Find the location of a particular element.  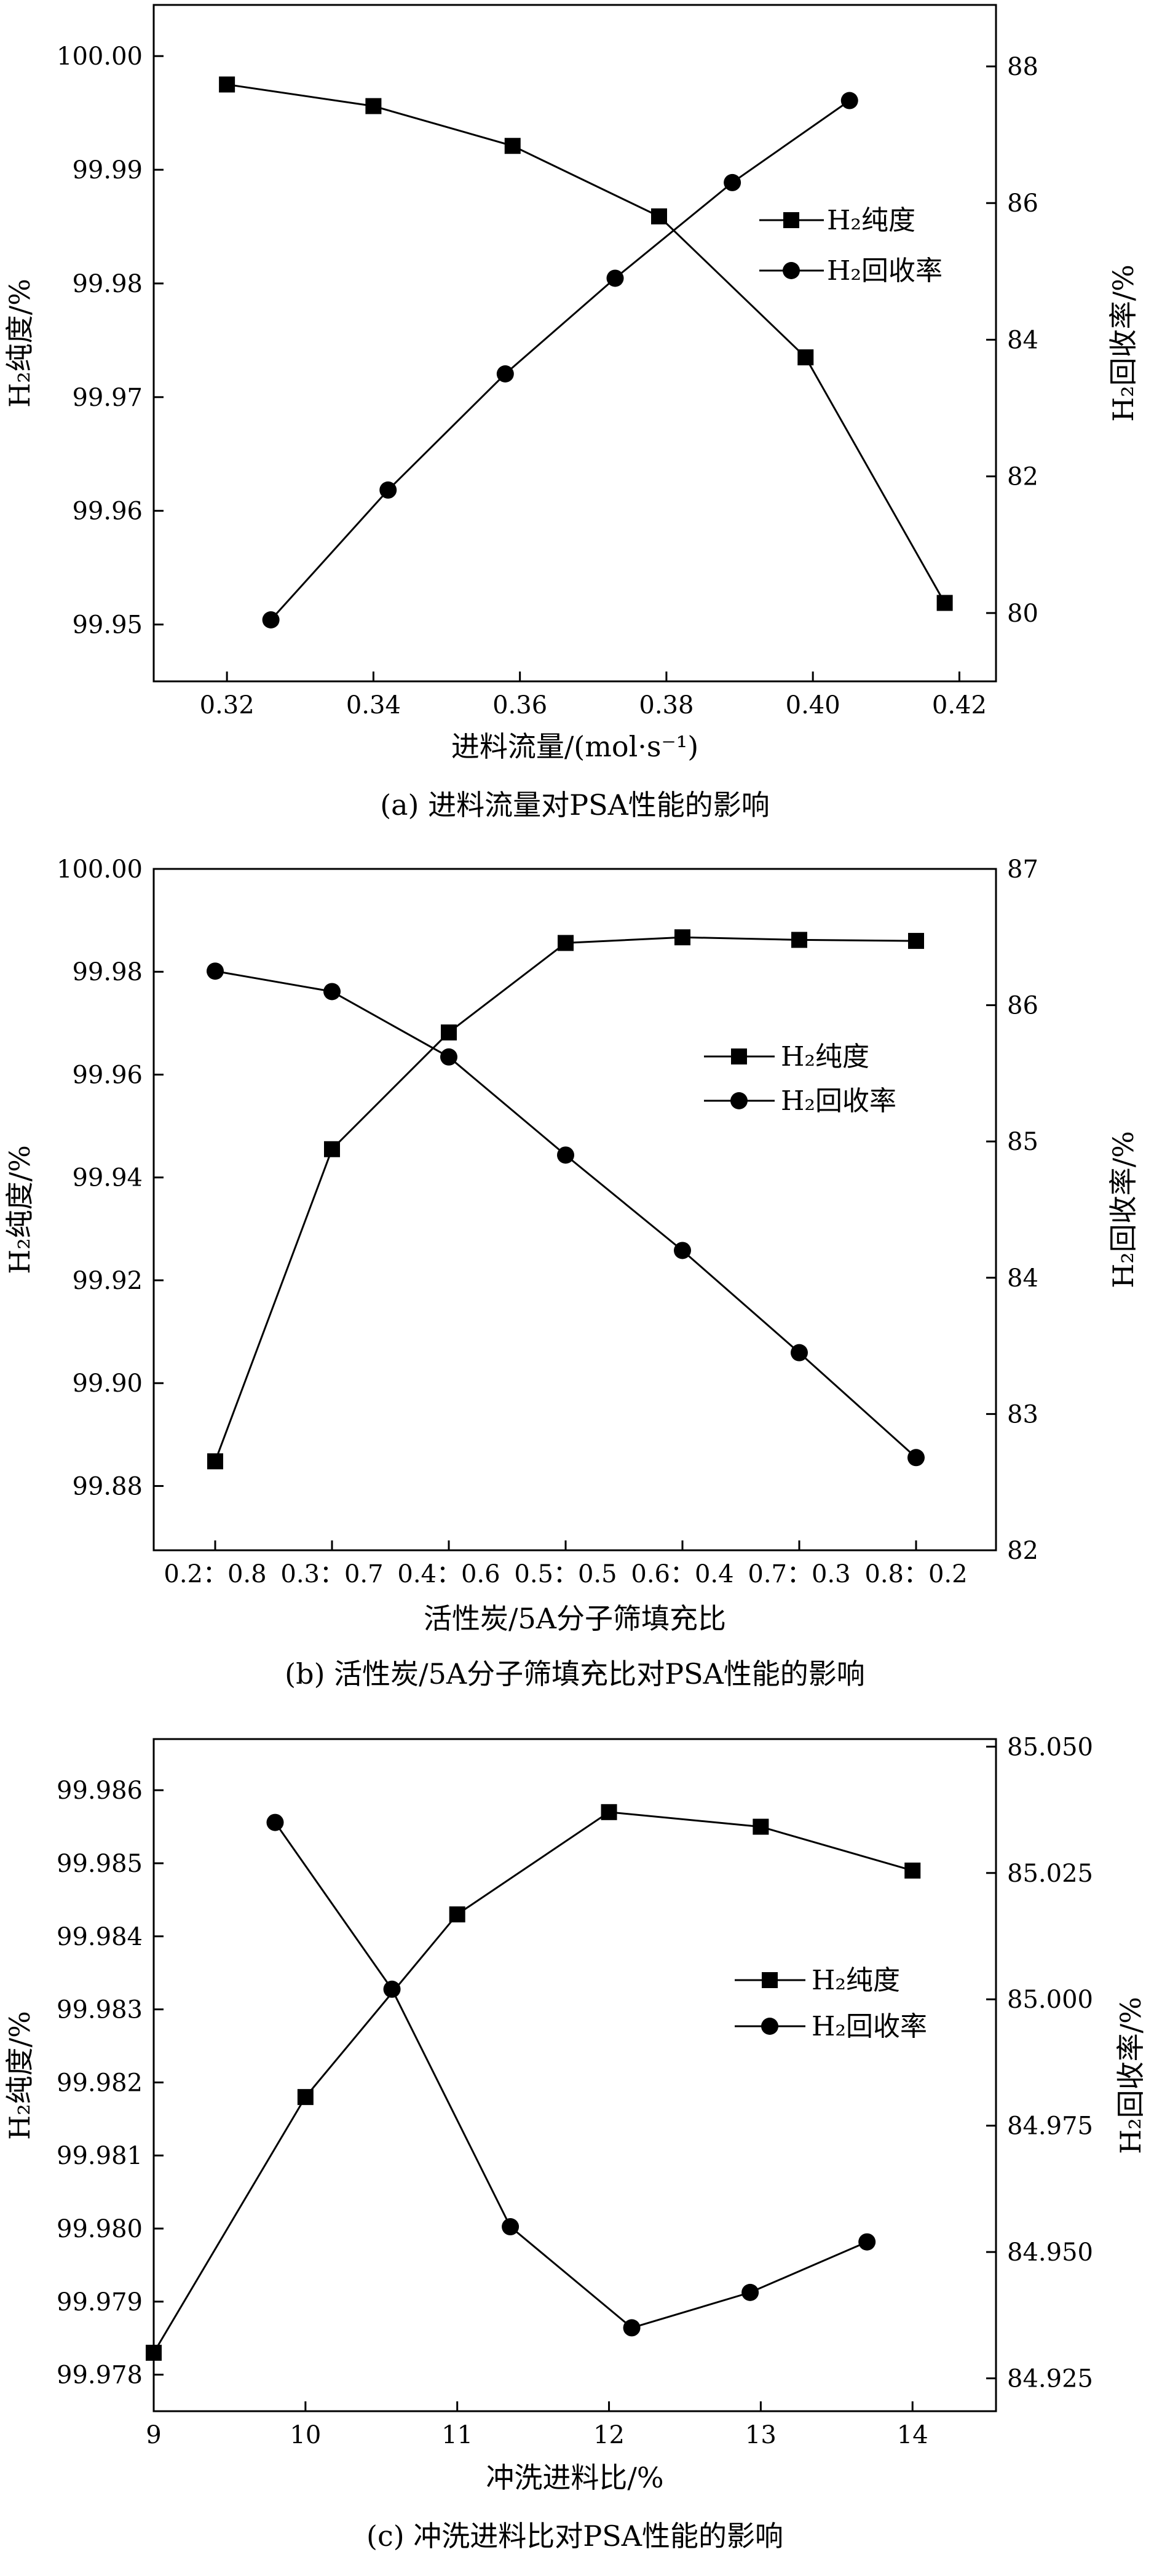

y-right-tick-label: 87 is located at coordinates (1022, 870).